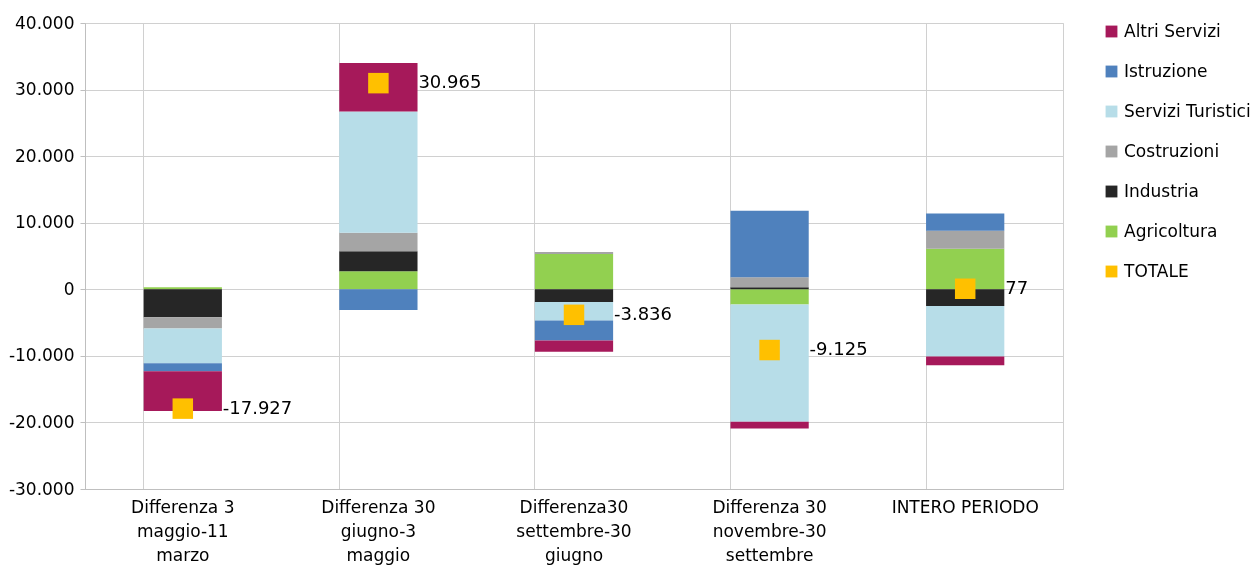 The width and height of the screenshot is (1255, 567). I want to click on x-tick-label: Differenza 30 novembre-30 settembre, so click(769, 530).